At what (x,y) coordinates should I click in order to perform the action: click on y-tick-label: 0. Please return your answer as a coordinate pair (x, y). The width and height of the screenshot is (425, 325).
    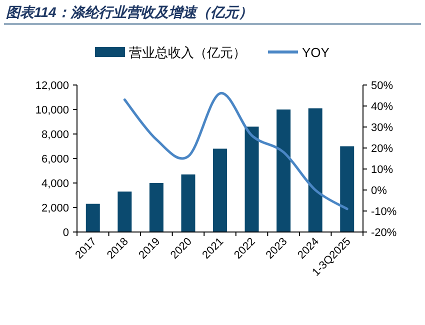
    Looking at the image, I should click on (65, 233).